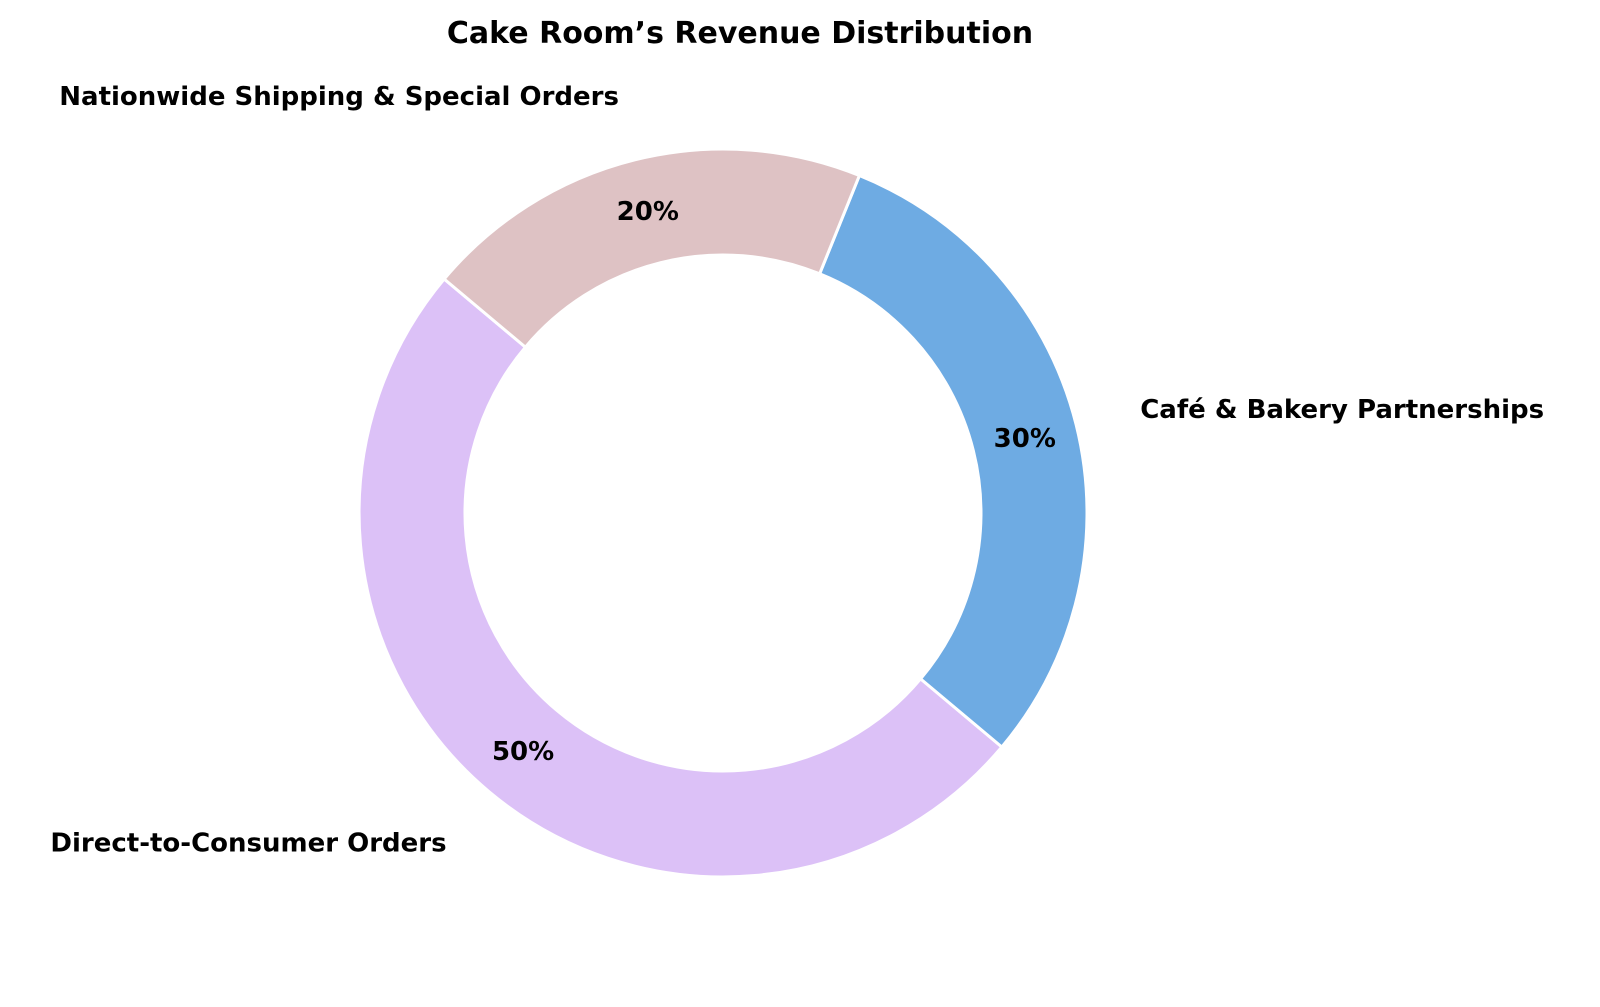 The height and width of the screenshot is (1007, 1600). Describe the element at coordinates (648, 212) in the screenshot. I see `slice-percent-label-2: 20%` at that location.